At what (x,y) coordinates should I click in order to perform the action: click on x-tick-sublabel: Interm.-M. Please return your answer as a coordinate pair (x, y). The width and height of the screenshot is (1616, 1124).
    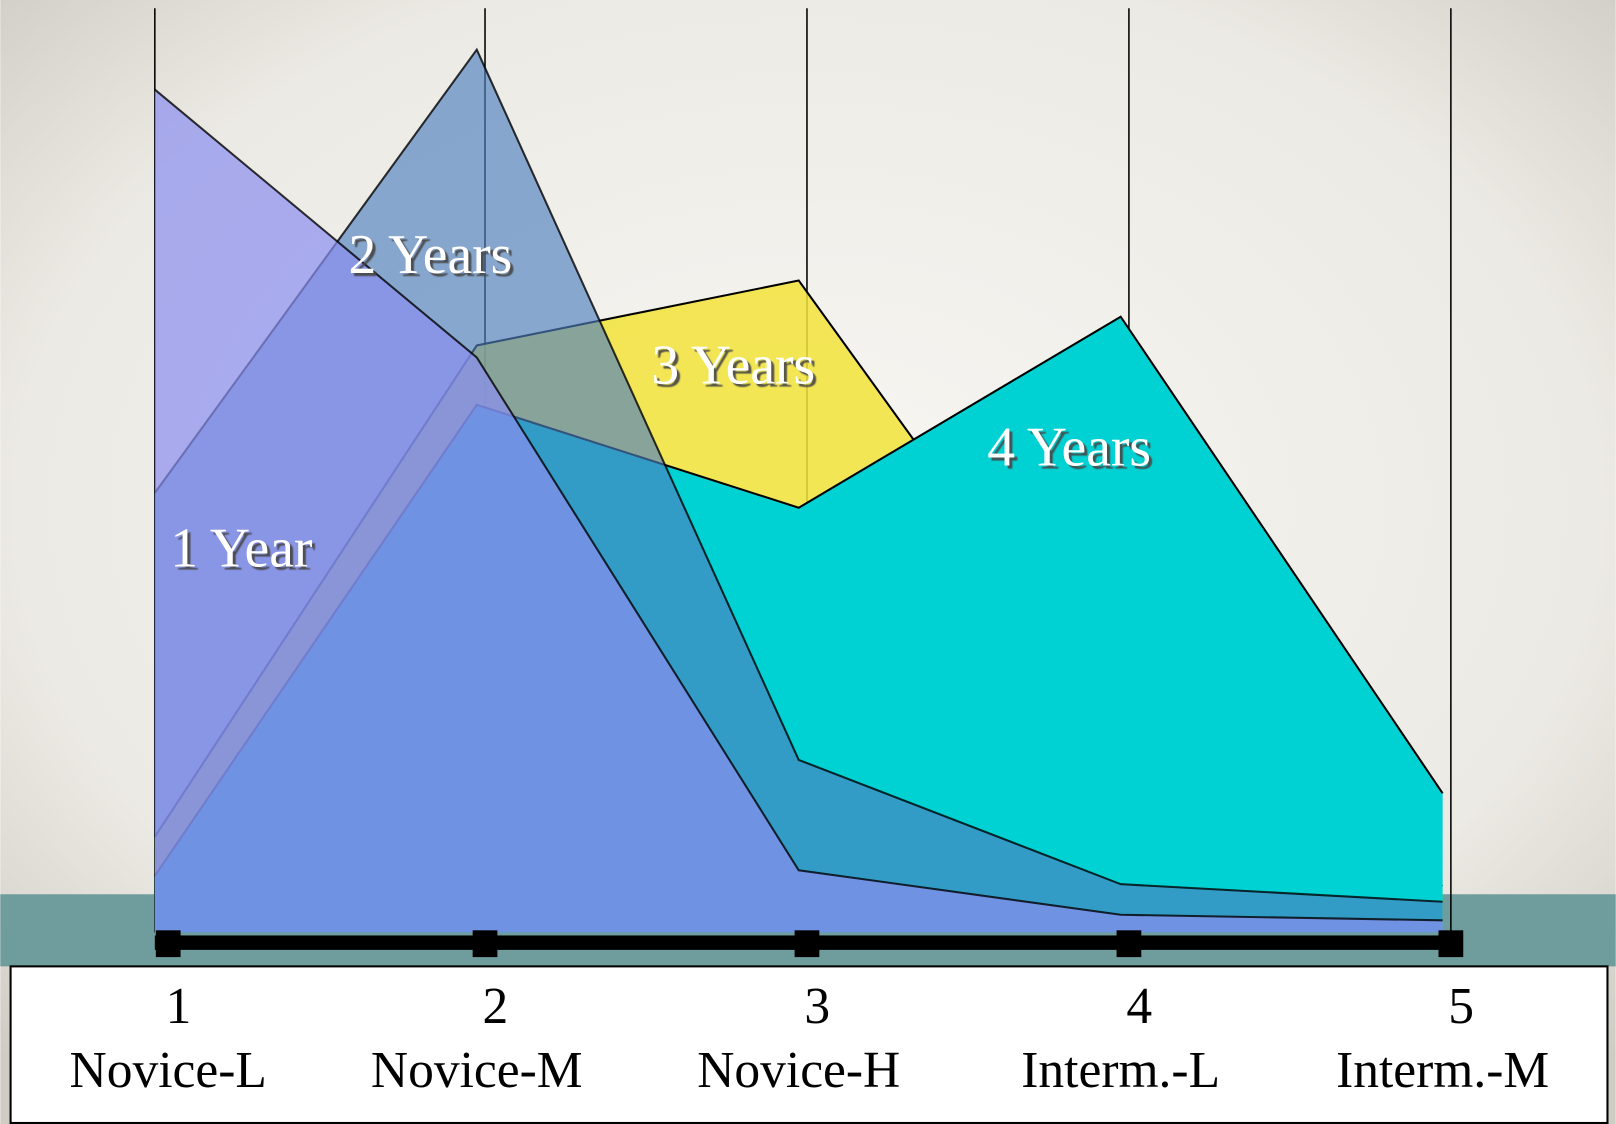
    Looking at the image, I should click on (1442, 1070).